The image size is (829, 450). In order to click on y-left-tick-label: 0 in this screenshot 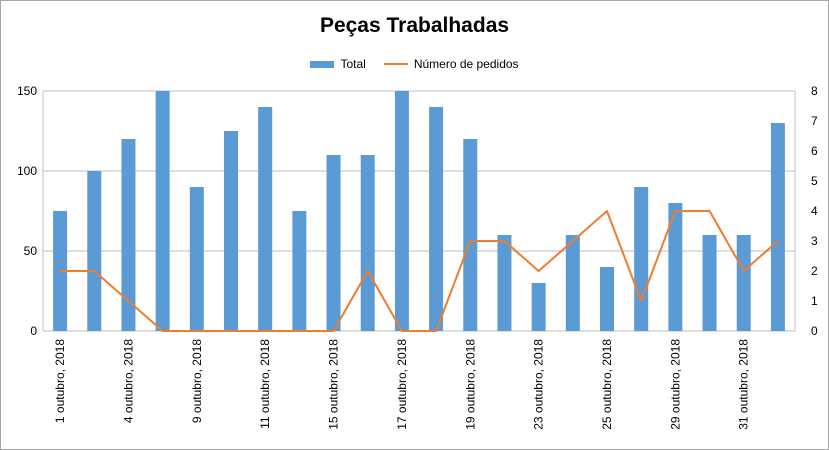, I will do `click(33, 331)`.